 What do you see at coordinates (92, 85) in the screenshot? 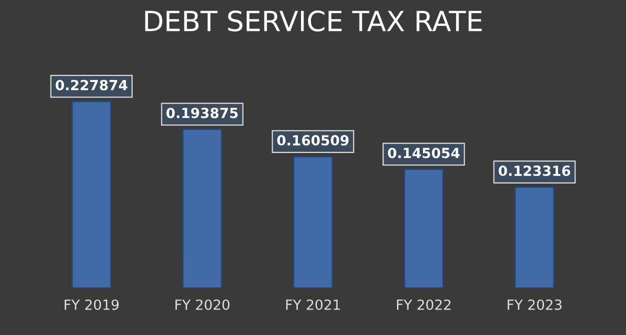
I see `data-label: 0.227874` at bounding box center [92, 85].